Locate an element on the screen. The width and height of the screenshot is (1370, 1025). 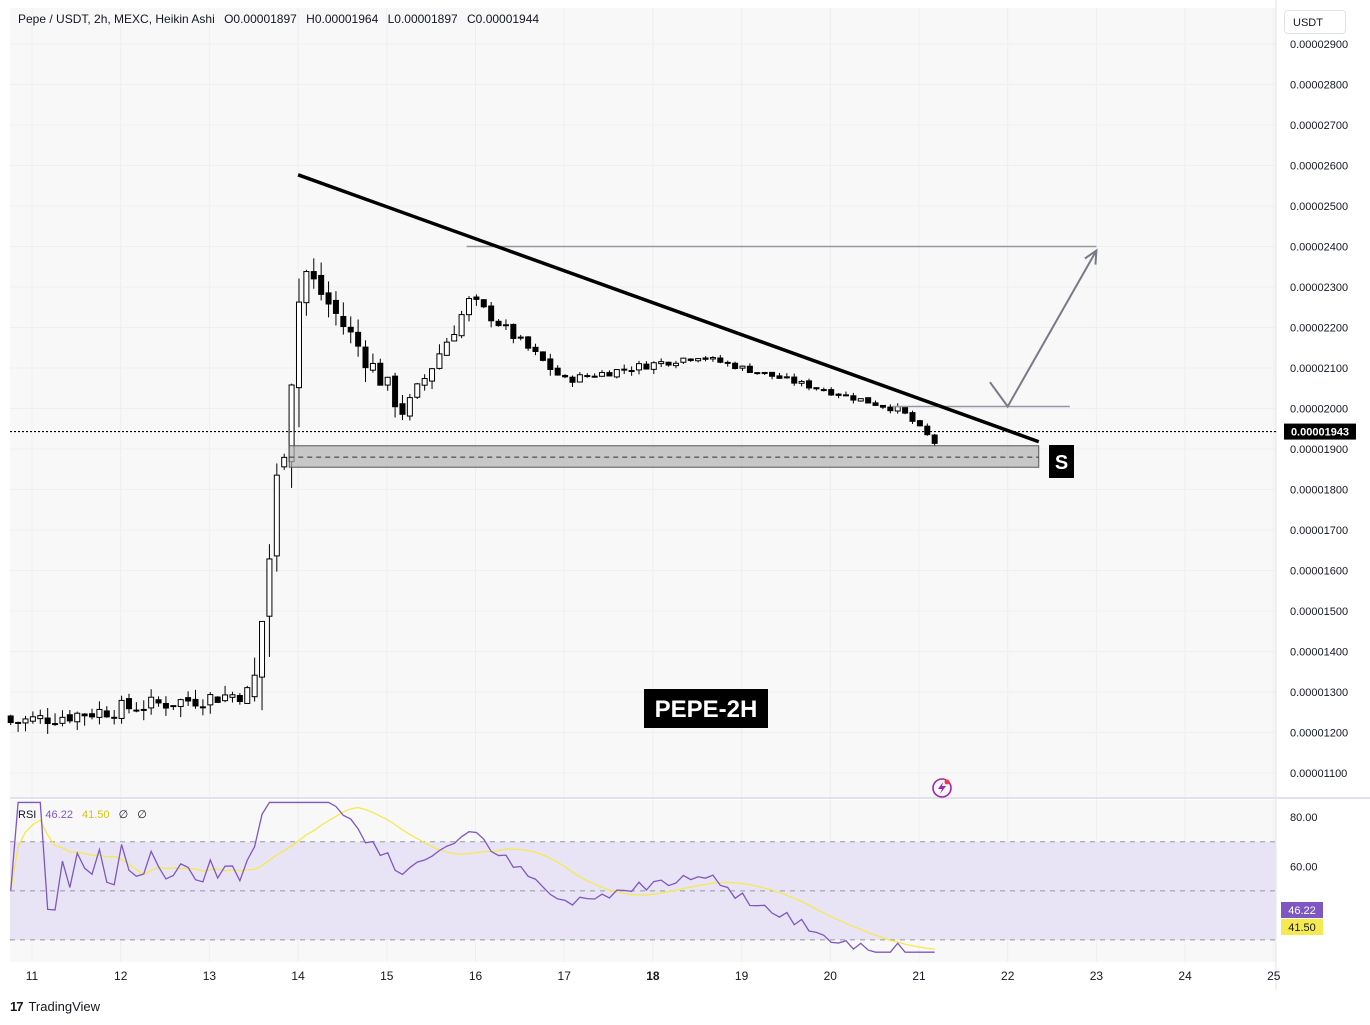
tradingview-brand: TradingView is located at coordinates (64, 1006).